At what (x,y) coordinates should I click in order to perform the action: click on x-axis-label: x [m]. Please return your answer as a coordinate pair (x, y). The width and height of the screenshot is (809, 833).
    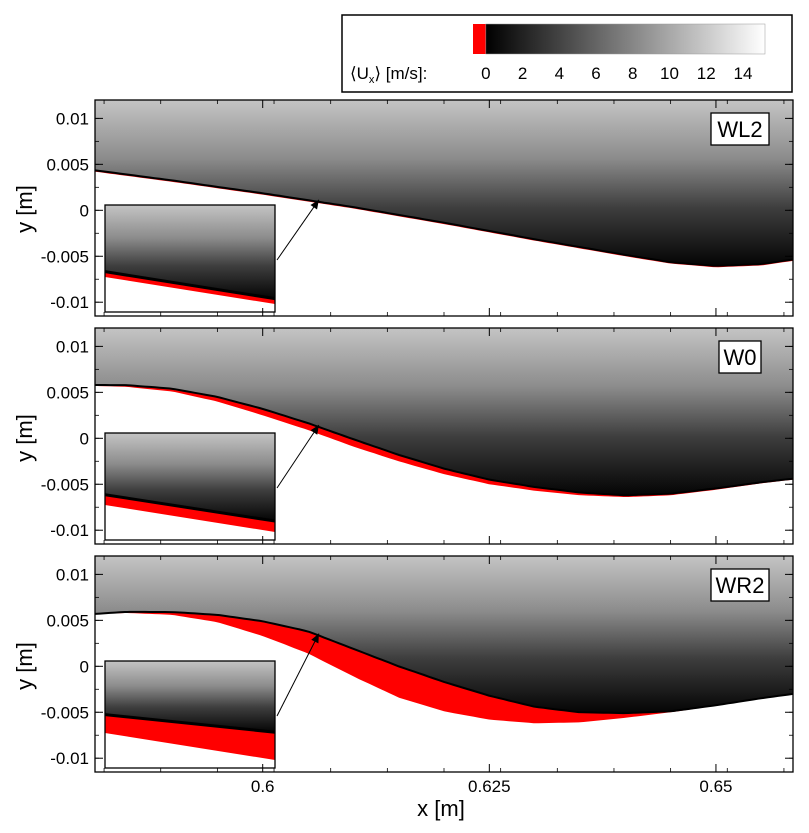
    Looking at the image, I should click on (441, 808).